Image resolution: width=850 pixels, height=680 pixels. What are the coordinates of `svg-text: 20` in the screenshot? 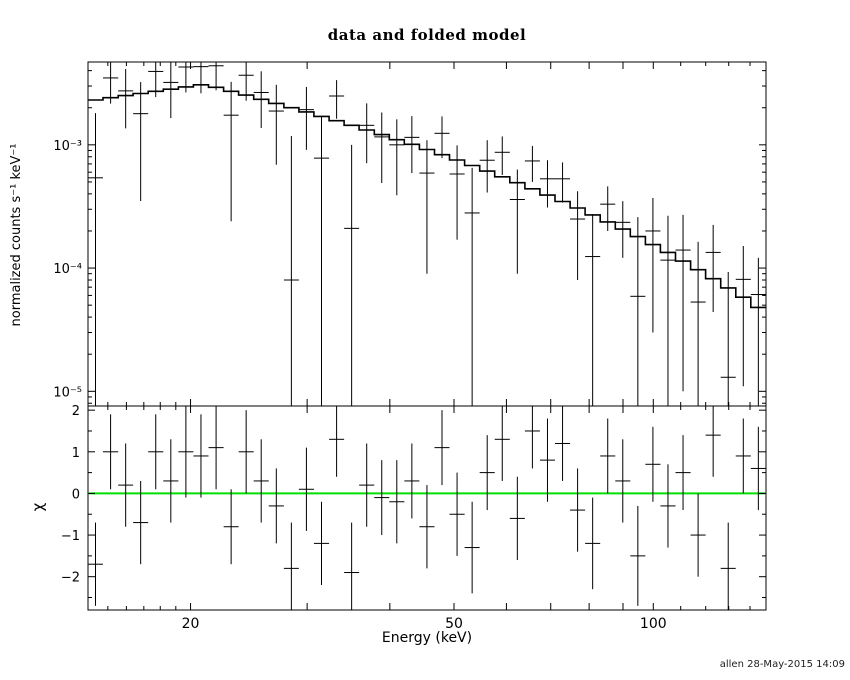 It's located at (191, 624).